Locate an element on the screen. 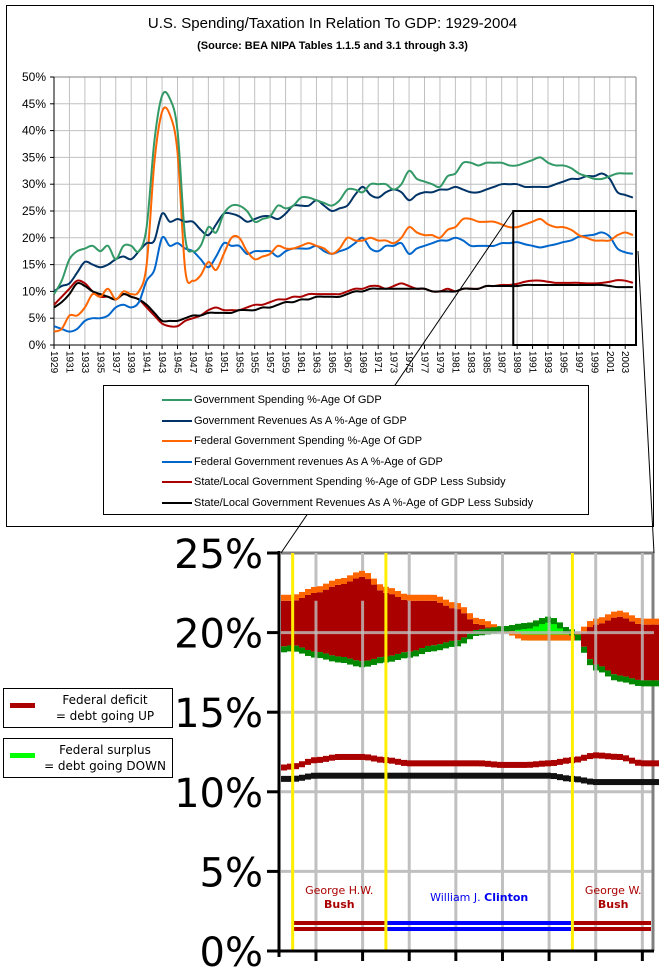  y-tick-label: 30% is located at coordinates (34, 184).